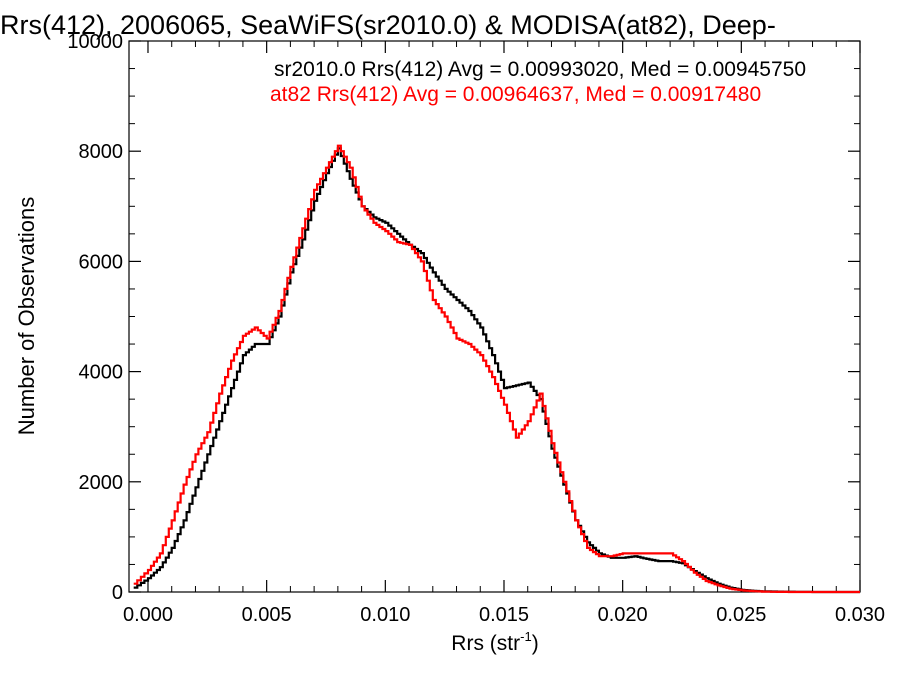  What do you see at coordinates (741, 615) in the screenshot?
I see `x-tick-label: 0.025` at bounding box center [741, 615].